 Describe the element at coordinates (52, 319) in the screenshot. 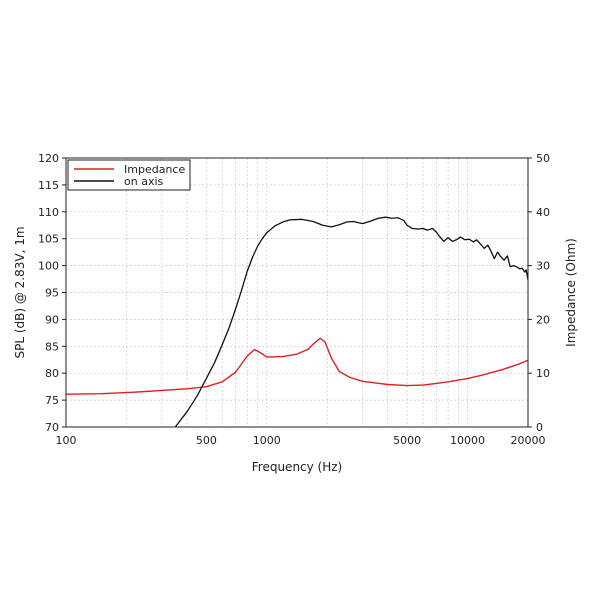

I see `y-tick-label: 90` at that location.